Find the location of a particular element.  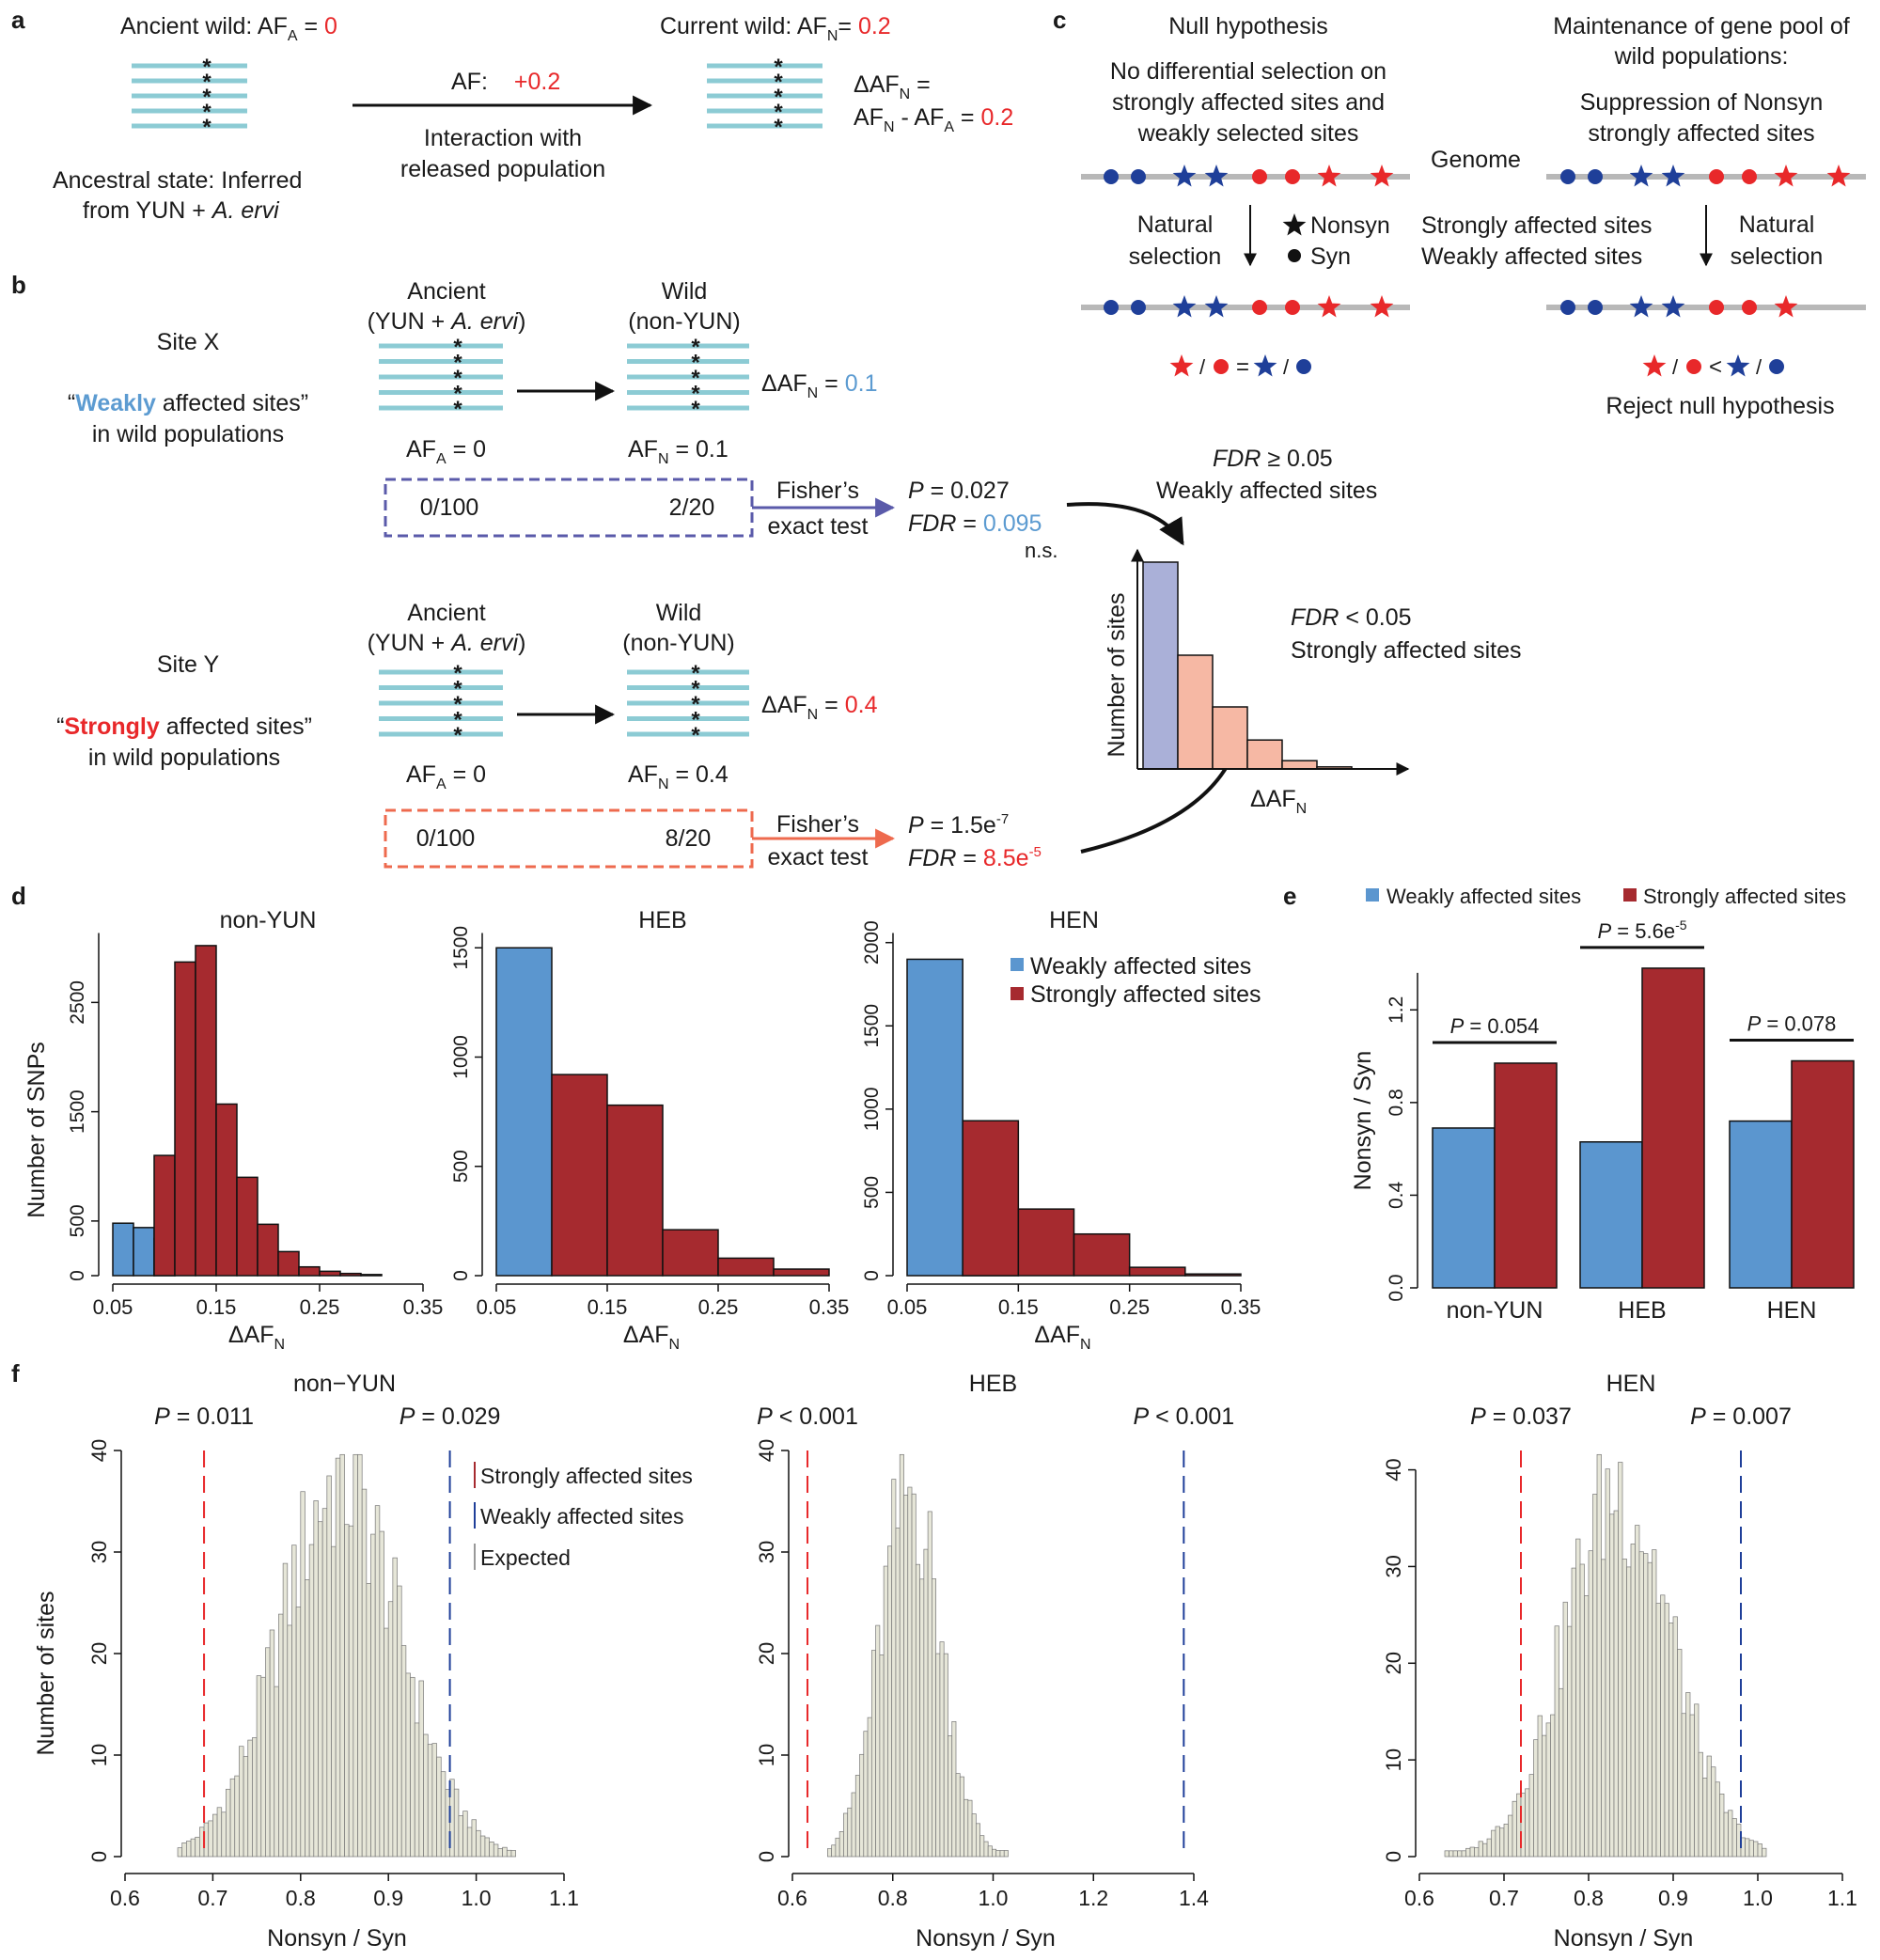

weakly-affected-quote: “Weakly affected sites” is located at coordinates (188, 403).